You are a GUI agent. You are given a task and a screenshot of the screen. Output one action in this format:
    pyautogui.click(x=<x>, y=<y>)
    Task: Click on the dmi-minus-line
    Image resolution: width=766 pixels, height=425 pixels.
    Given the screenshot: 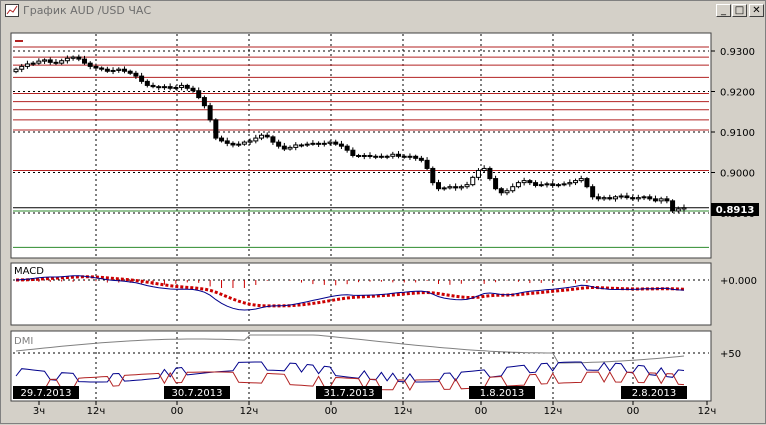 What is the action you would take?
    pyautogui.click(x=350, y=381)
    